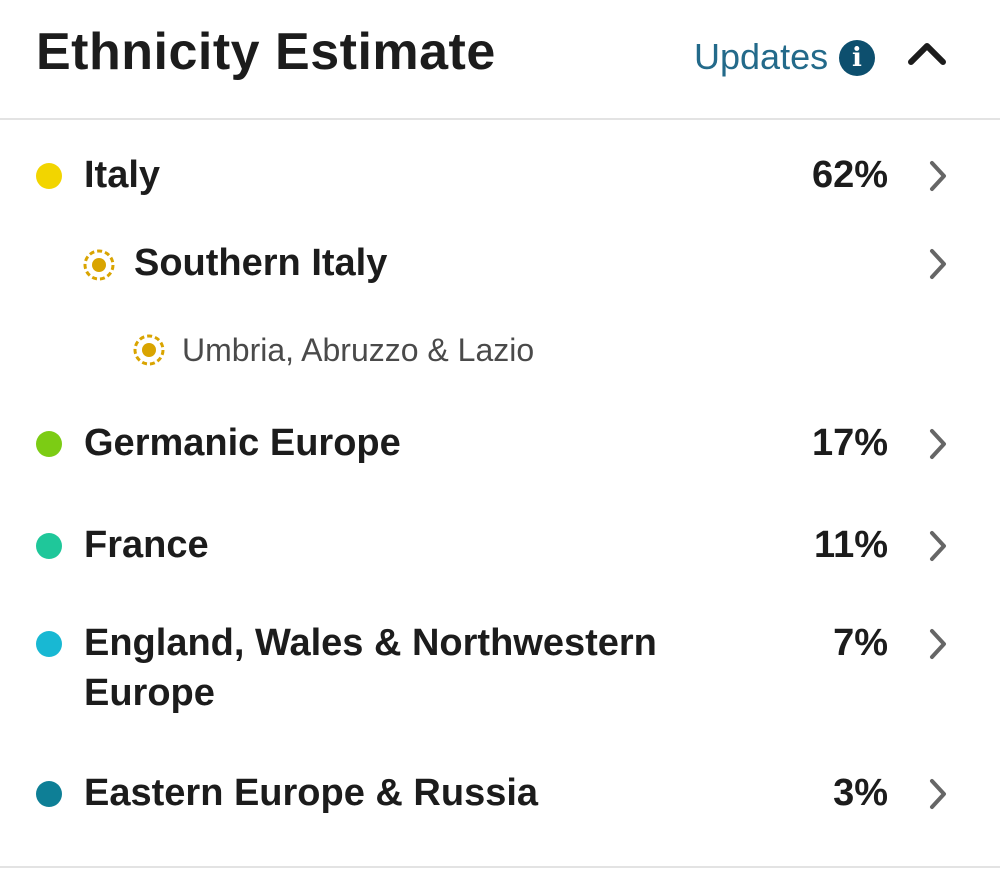 Image resolution: width=1000 pixels, height=878 pixels. What do you see at coordinates (500, 265) in the screenshot?
I see `subregion-row-southern-italy: Southern Italy` at bounding box center [500, 265].